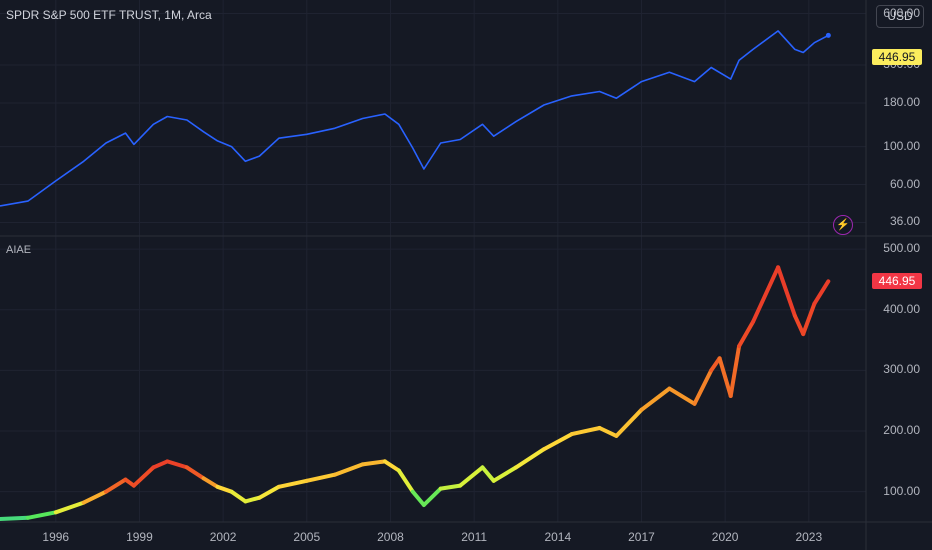 The height and width of the screenshot is (550, 932). What do you see at coordinates (109, 15) in the screenshot?
I see `symbol-title: SPDR S&P 500 ETF TRUST, 1M, Arca` at bounding box center [109, 15].